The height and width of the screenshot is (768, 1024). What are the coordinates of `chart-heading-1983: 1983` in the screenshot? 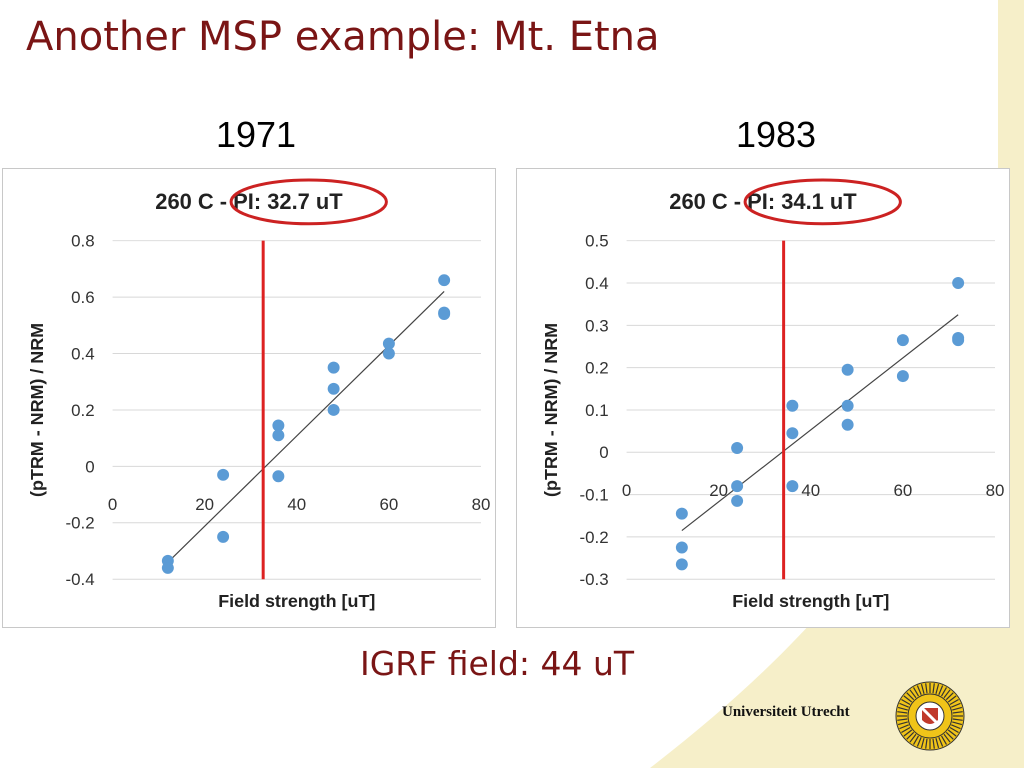 It's located at (776, 134).